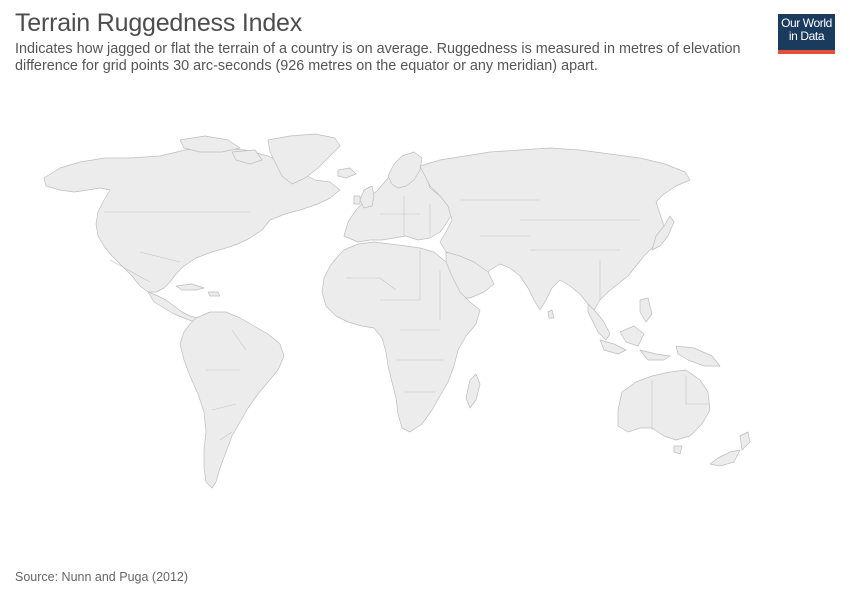 Image resolution: width=850 pixels, height=600 pixels. I want to click on new-zealand, so click(730, 449).